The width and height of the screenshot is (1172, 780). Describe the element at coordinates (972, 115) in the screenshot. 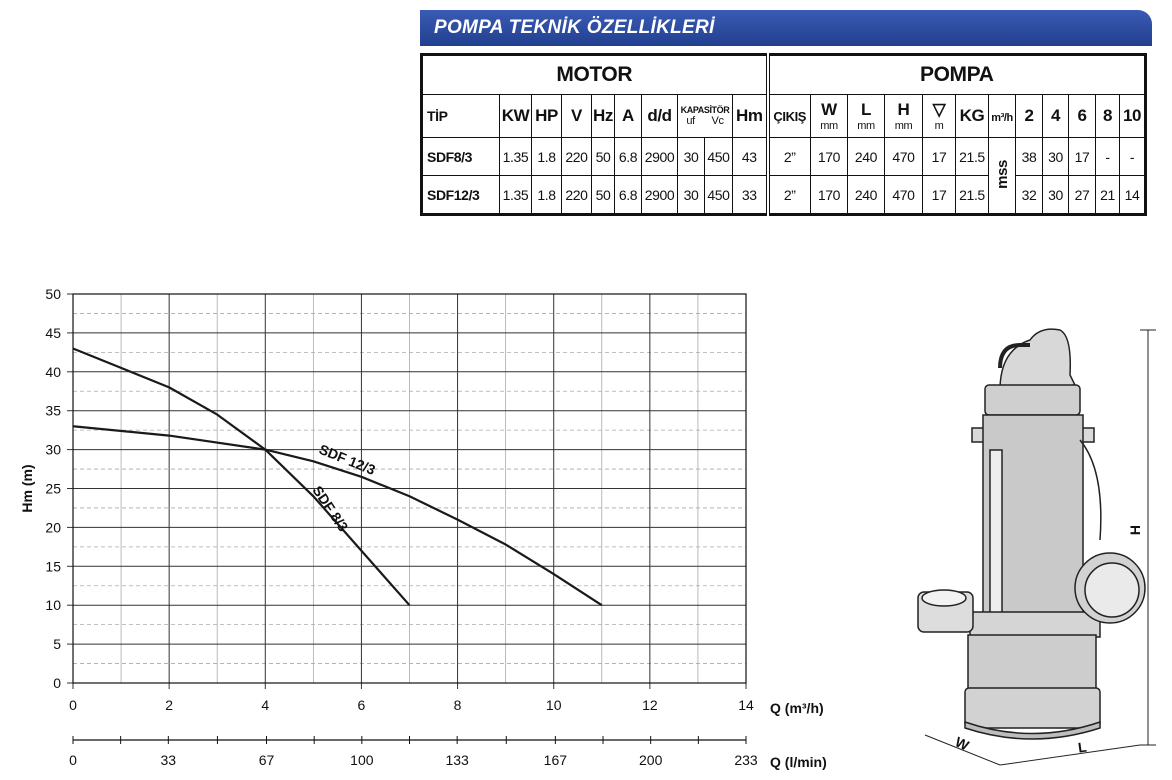

I see `column-label: KG` at that location.